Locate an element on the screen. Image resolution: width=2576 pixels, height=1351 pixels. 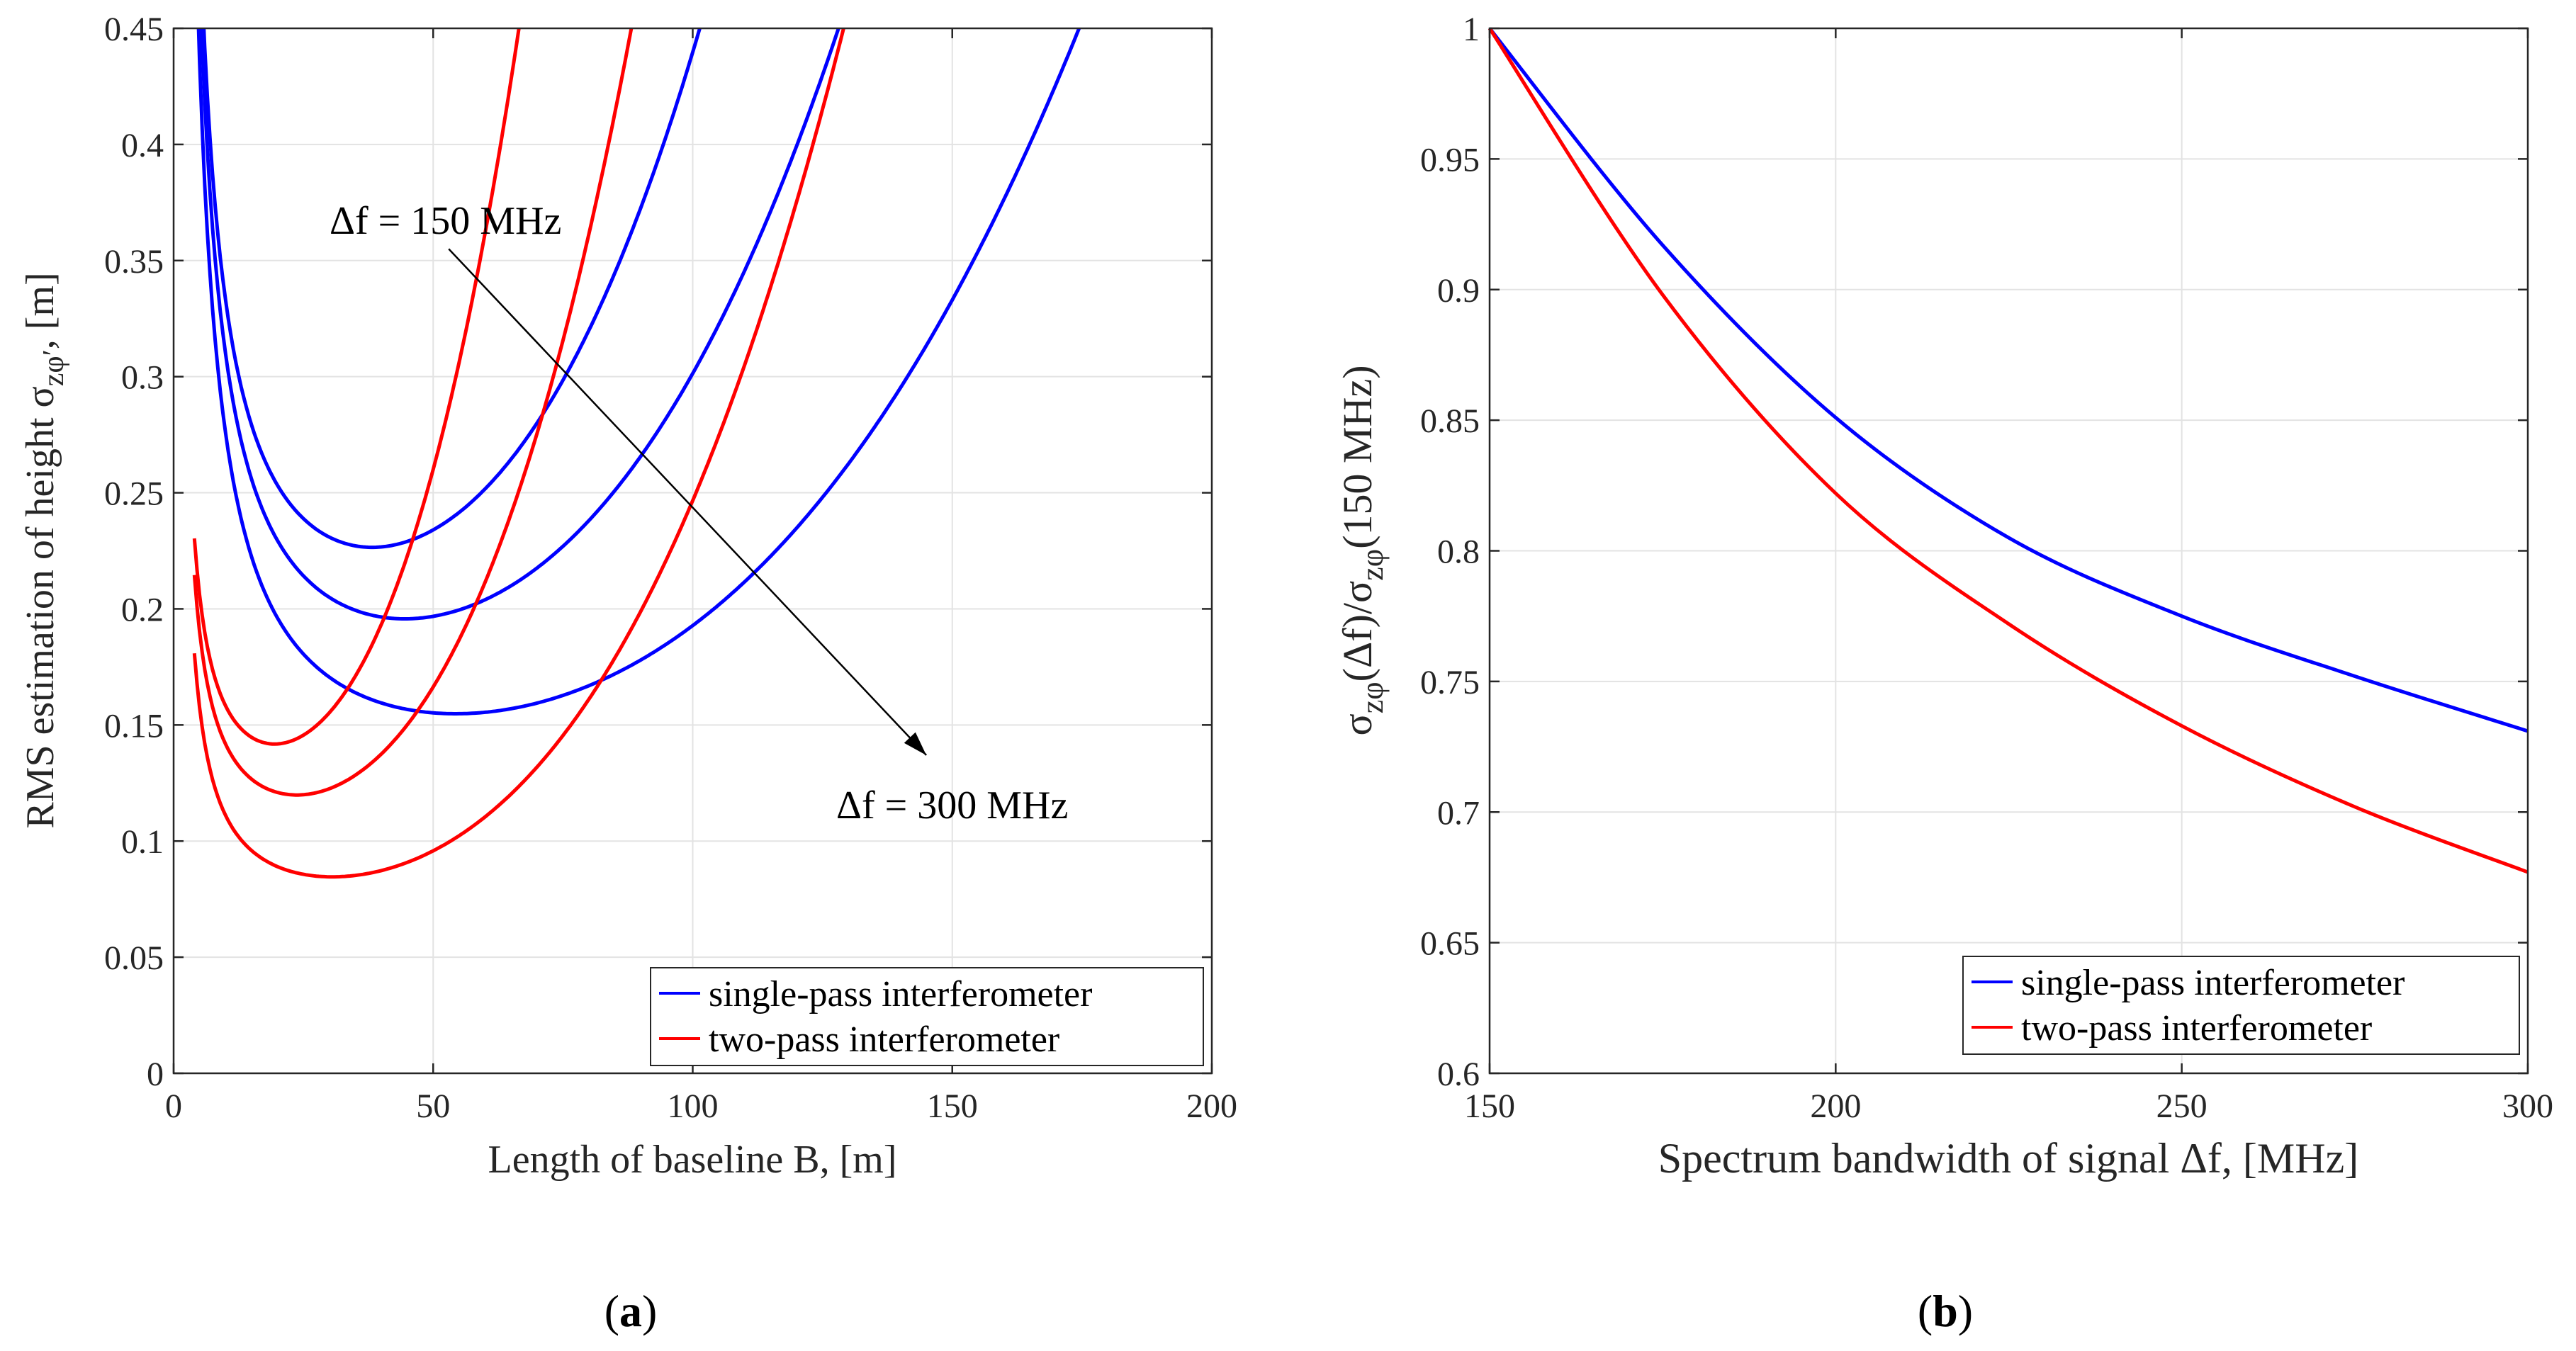
panel-b-ytick-label: 0.75 is located at coordinates (1450, 682).